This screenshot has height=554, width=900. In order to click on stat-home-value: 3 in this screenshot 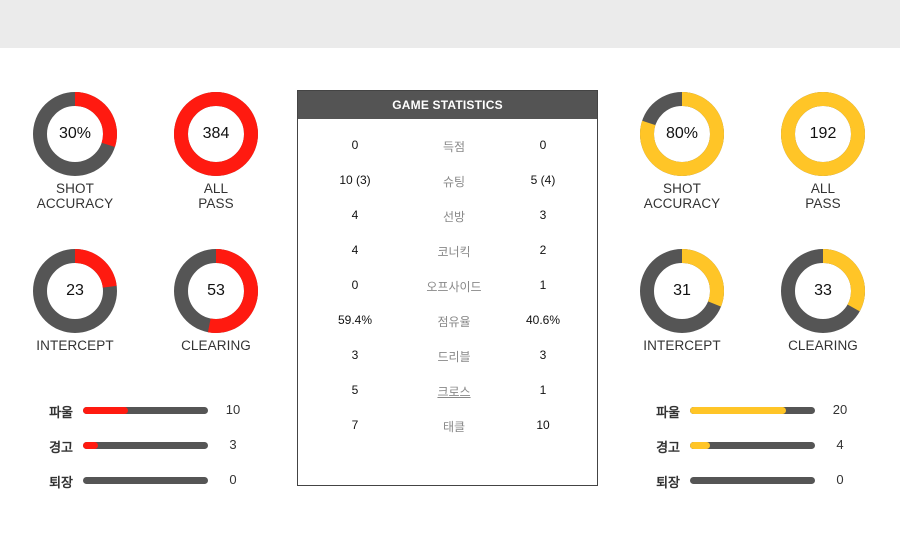, I will do `click(355, 355)`.